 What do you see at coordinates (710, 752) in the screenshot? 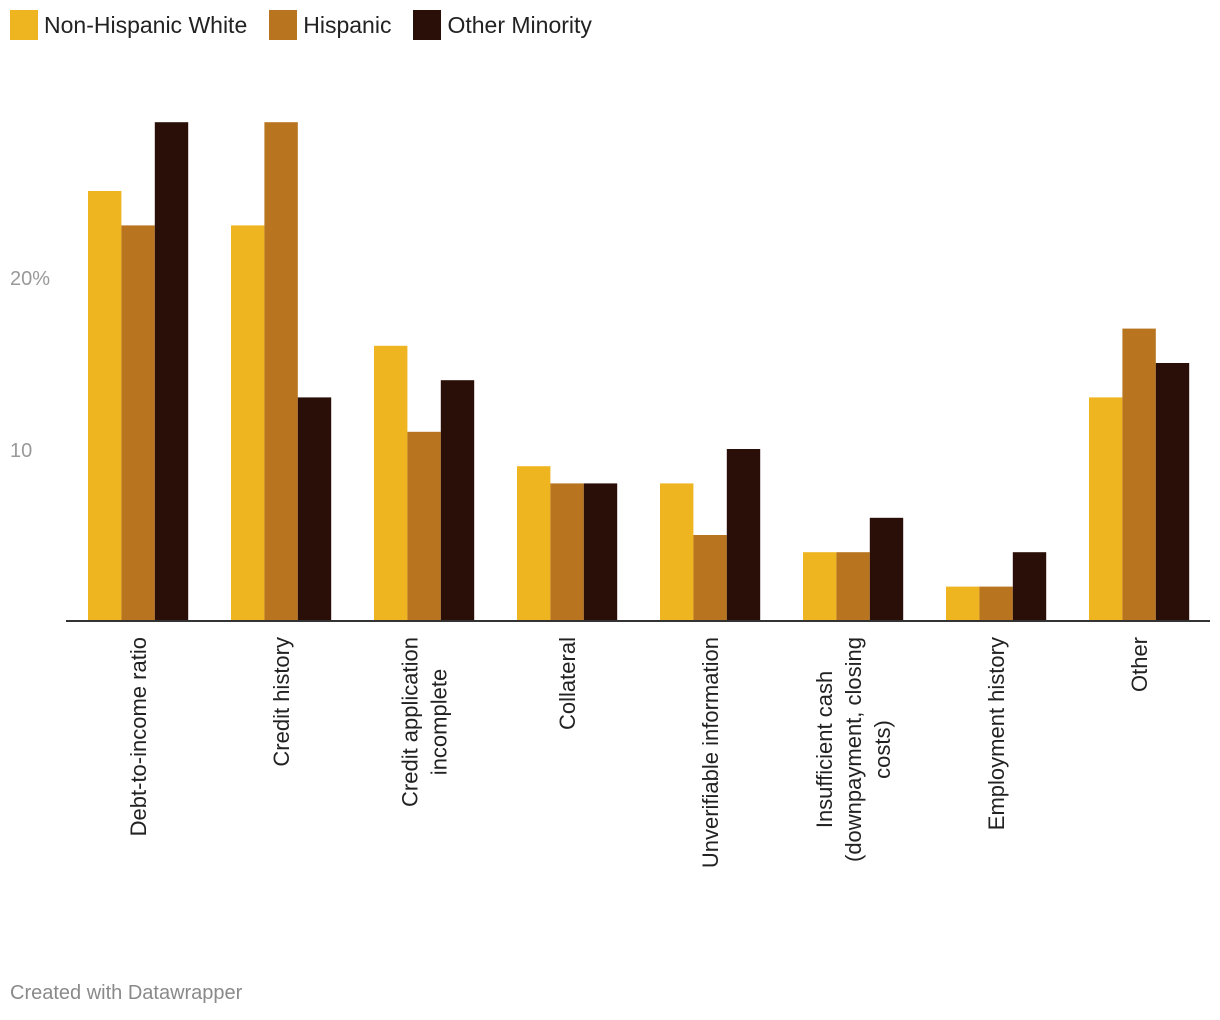
I see `category-label-4: Unverifiable information` at bounding box center [710, 752].